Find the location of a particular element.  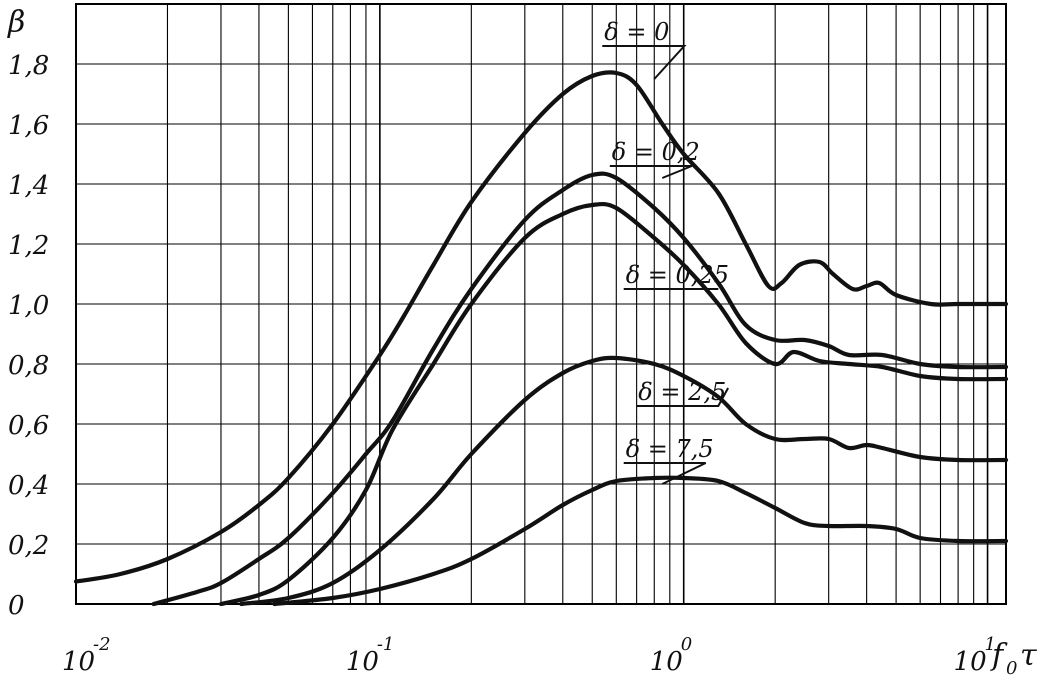

y-tick-label: 0,6 is located at coordinates (28, 426).